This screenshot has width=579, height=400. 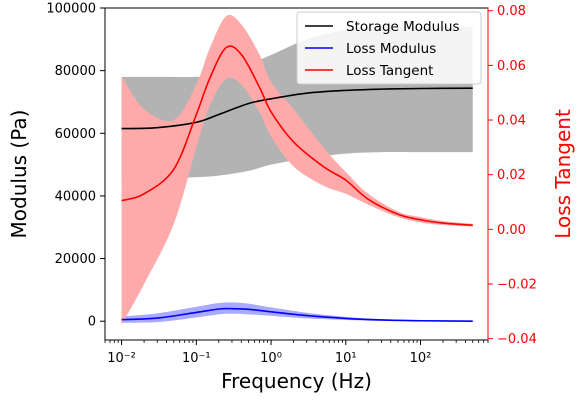 I want to click on legend-label-loss-tangent: Loss Tangent, so click(x=389, y=71).